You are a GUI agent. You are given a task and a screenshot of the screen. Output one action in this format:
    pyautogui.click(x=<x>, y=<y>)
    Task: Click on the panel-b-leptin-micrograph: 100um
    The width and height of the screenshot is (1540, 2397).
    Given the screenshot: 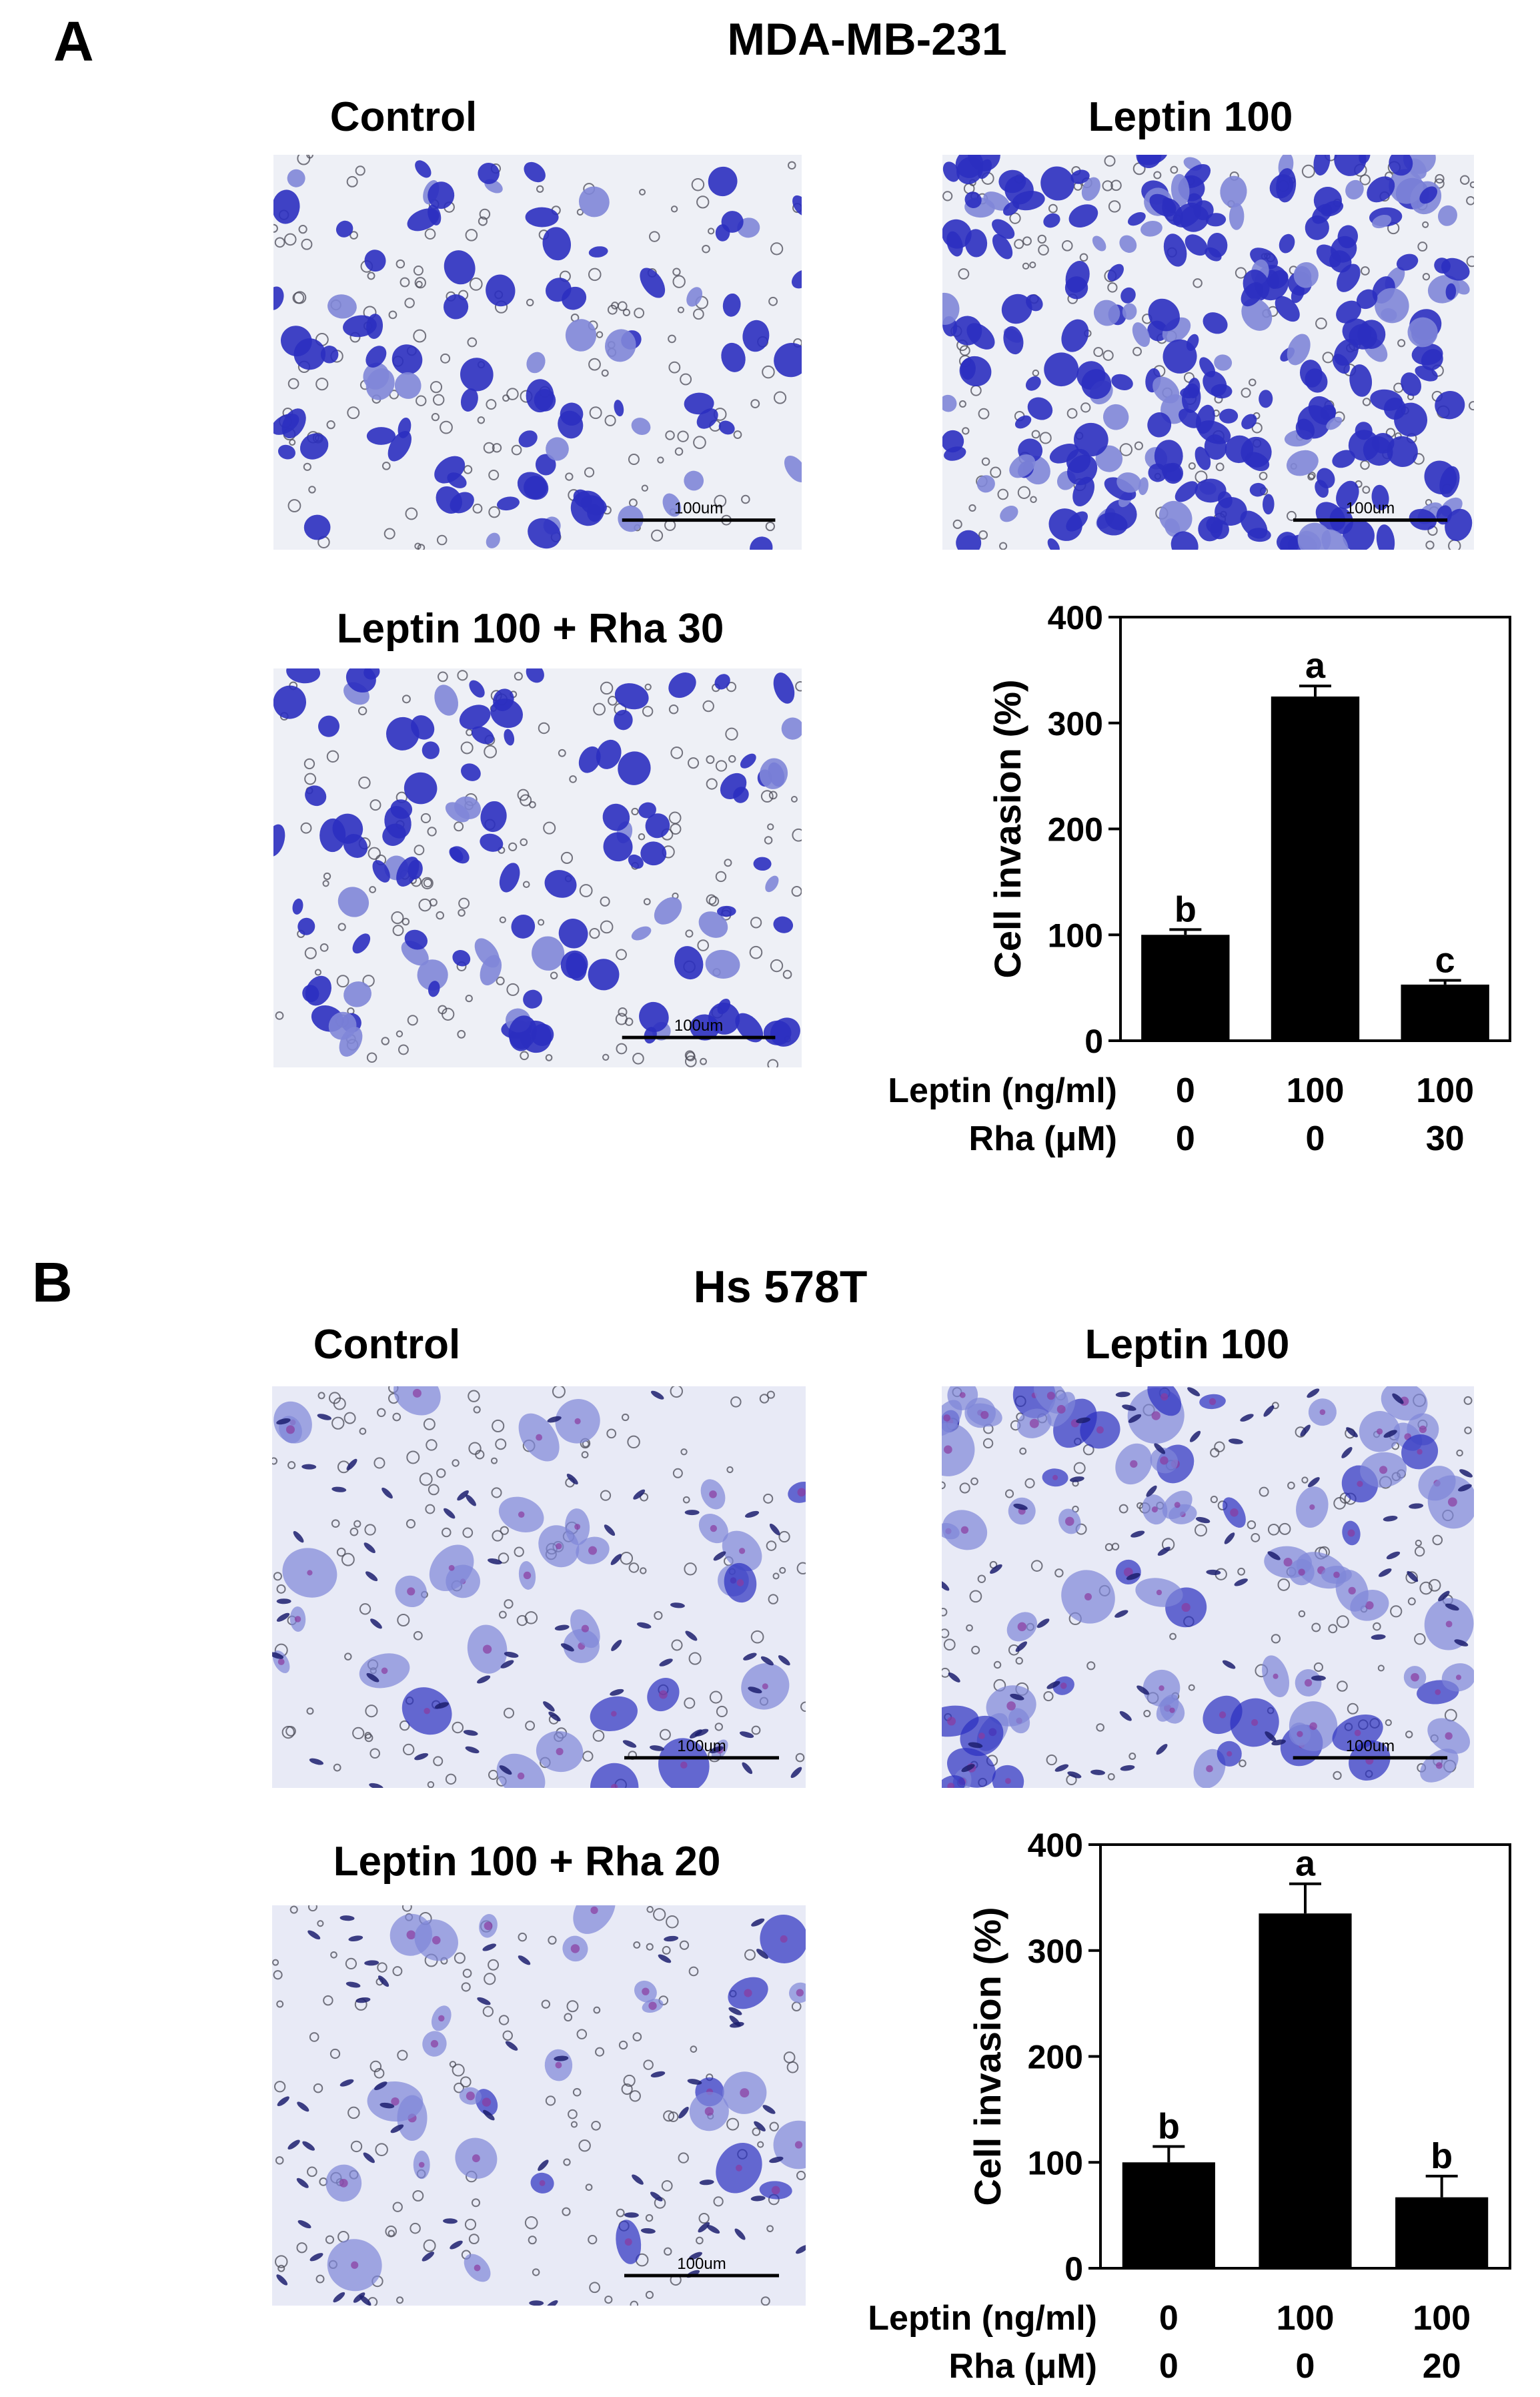 What is the action you would take?
    pyautogui.click(x=1208, y=1587)
    